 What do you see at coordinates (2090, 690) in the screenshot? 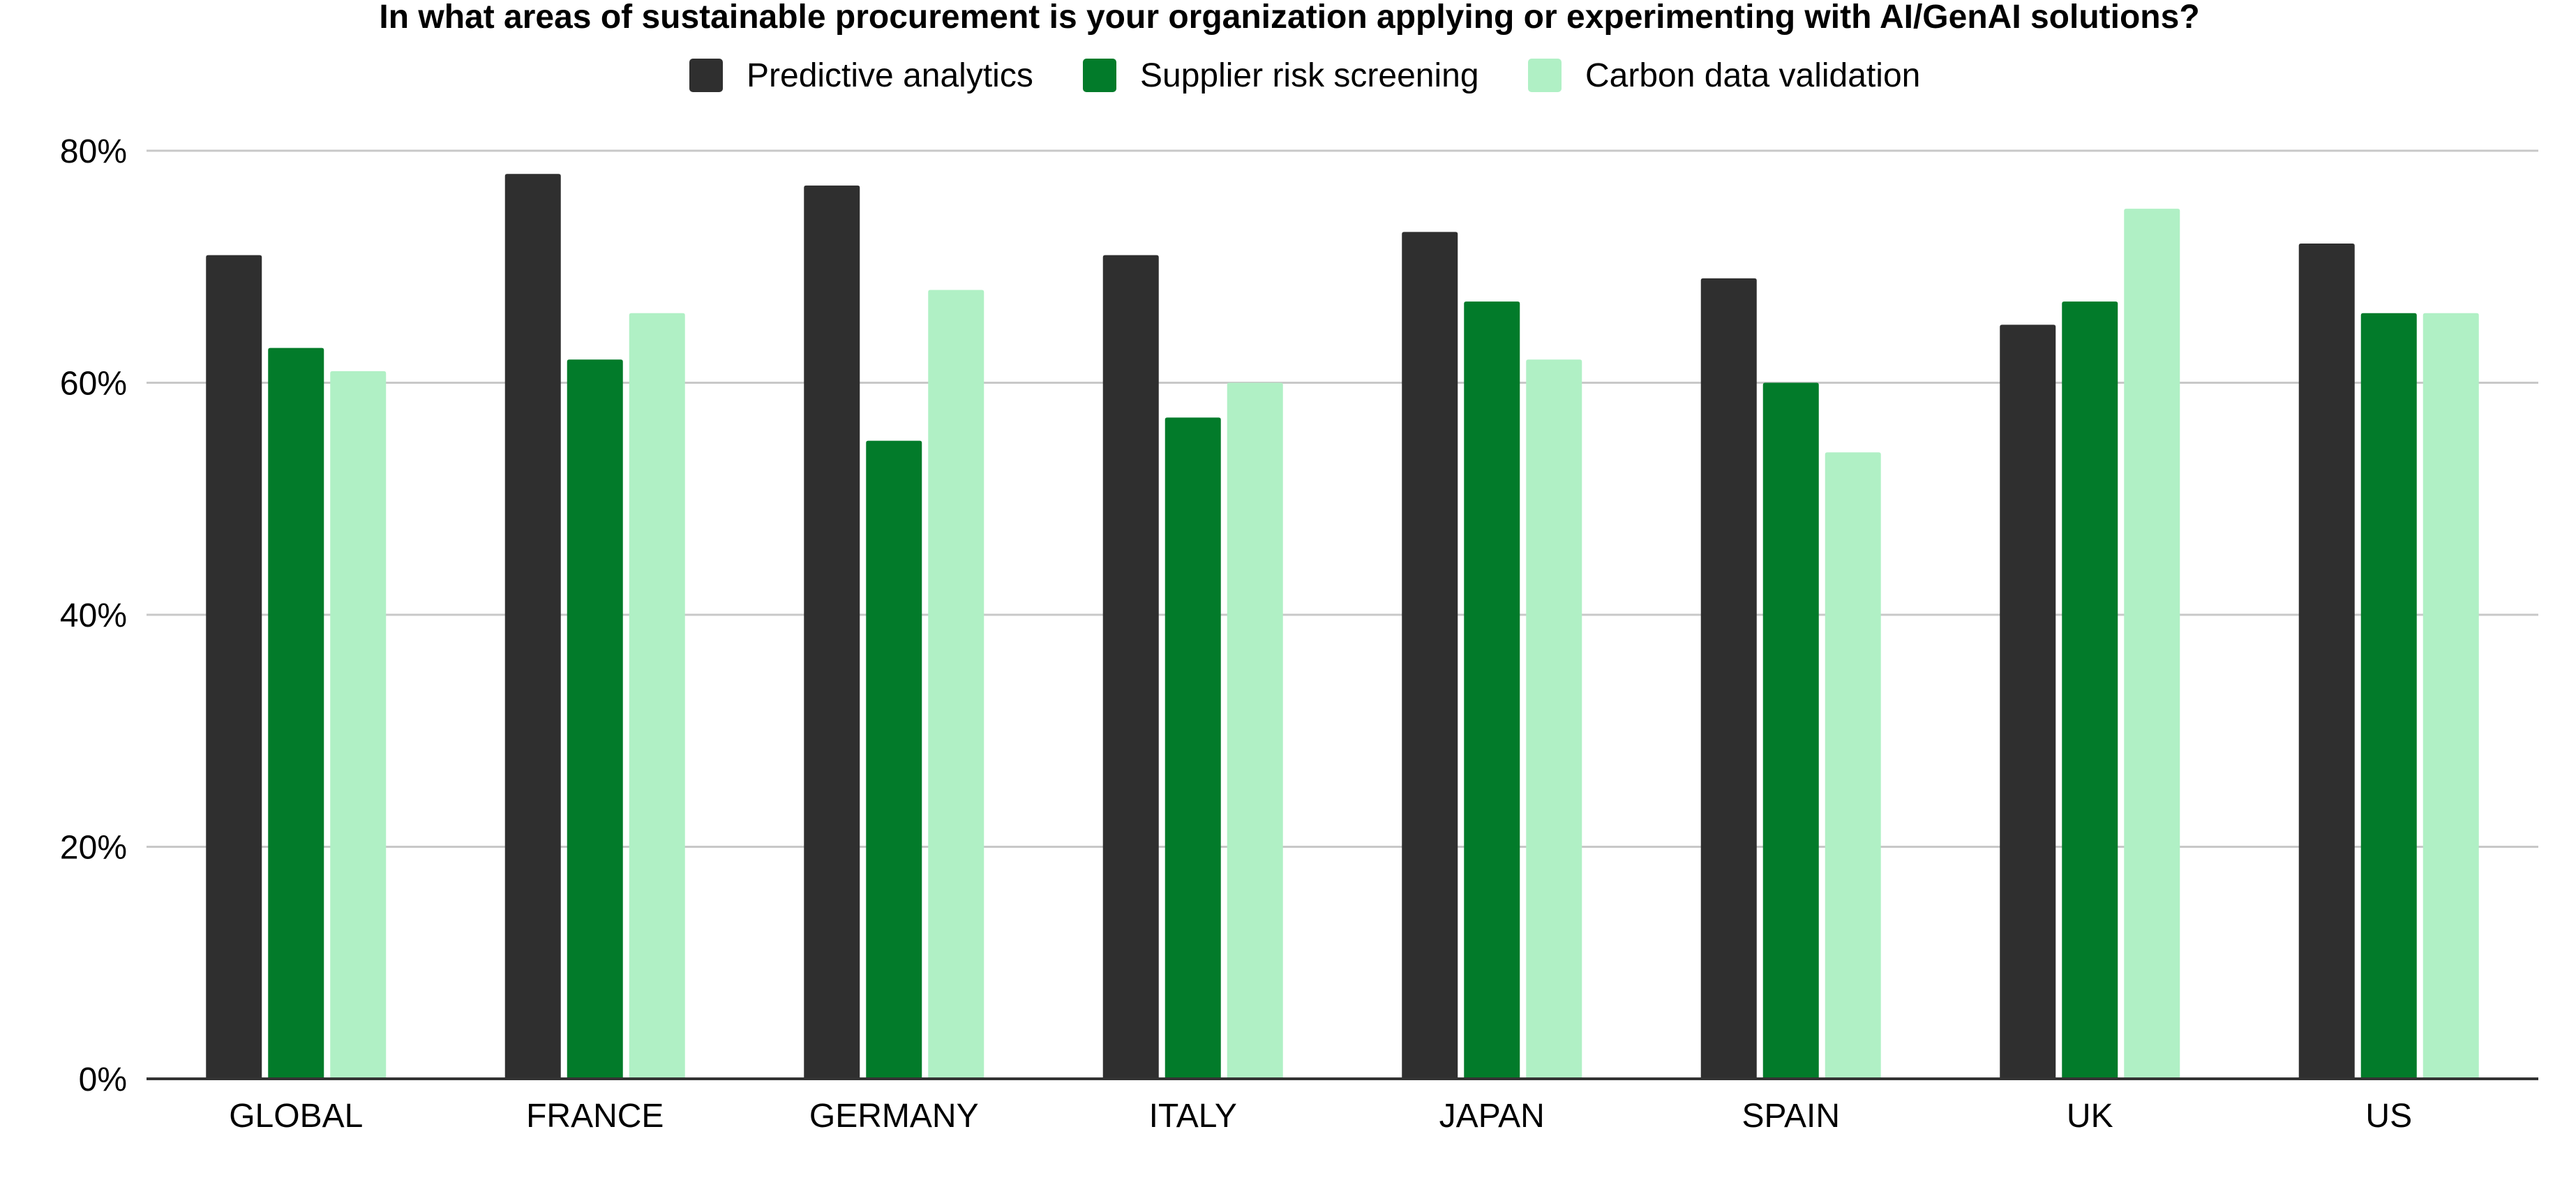
I see `bar-supplier-risk-screening-uk` at bounding box center [2090, 690].